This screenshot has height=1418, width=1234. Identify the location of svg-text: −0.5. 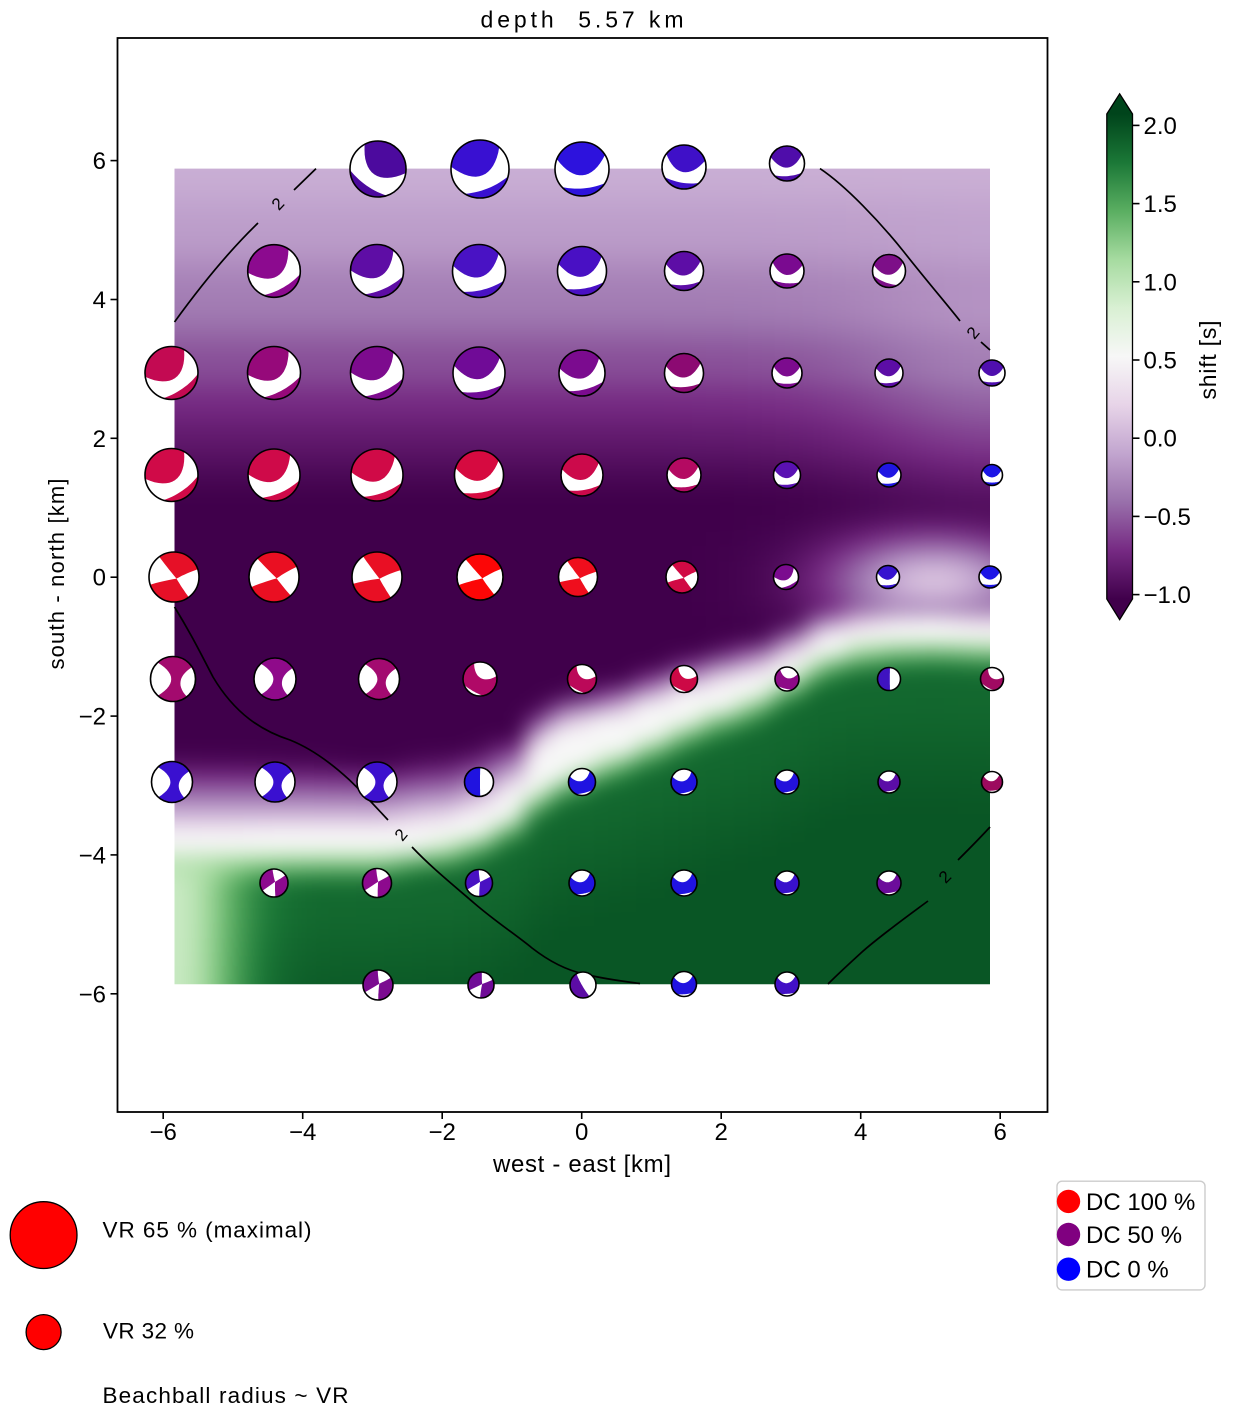
(1167, 517).